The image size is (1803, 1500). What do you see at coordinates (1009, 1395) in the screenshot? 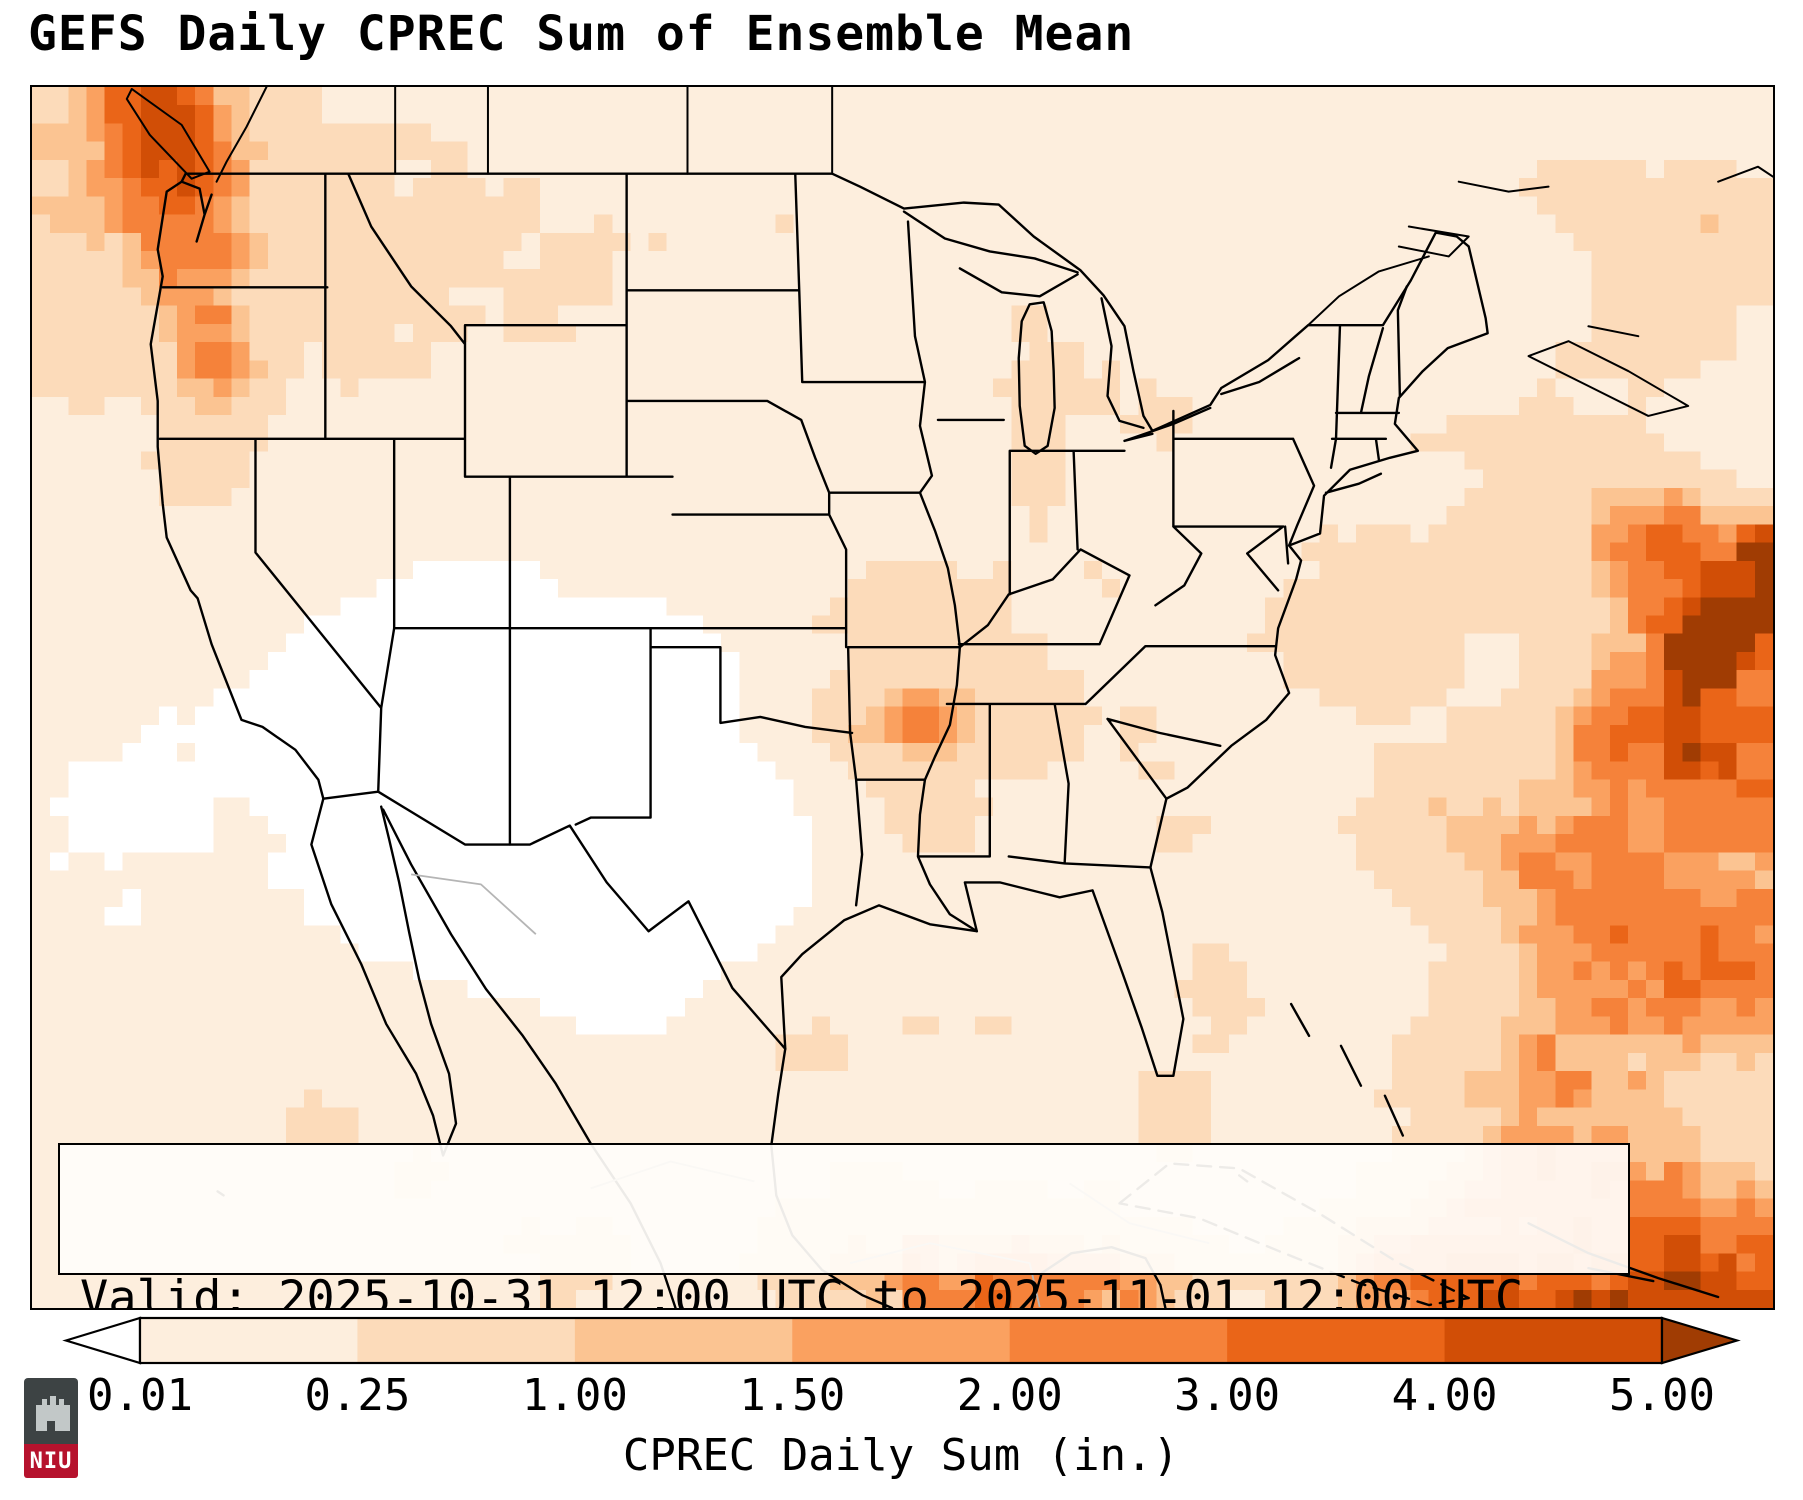
I see `colorbar-tick-label: 2.00` at bounding box center [1009, 1395].